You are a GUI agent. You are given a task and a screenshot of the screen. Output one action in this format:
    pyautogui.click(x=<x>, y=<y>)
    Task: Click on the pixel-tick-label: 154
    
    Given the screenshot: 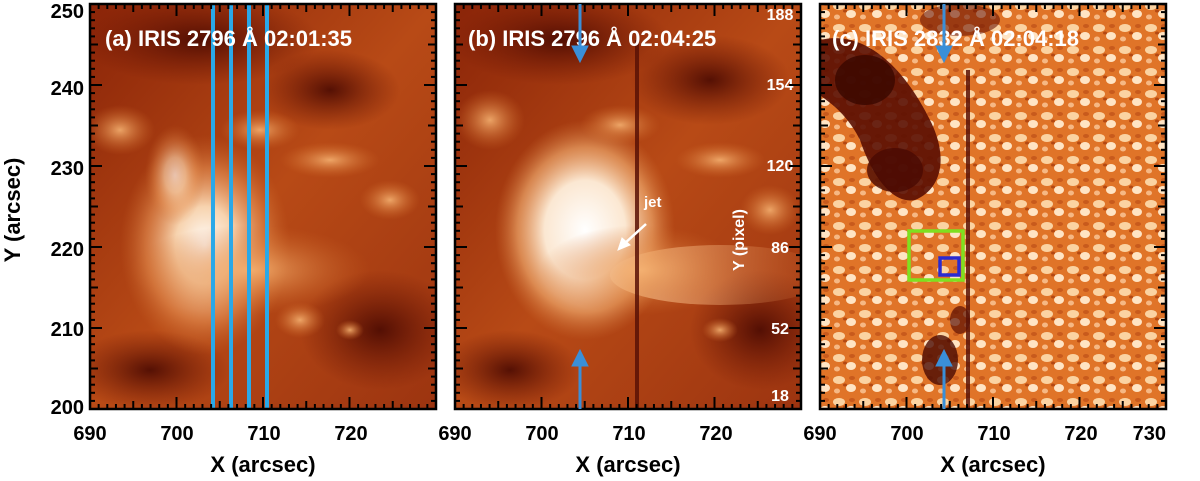 What is the action you would take?
    pyautogui.click(x=780, y=85)
    